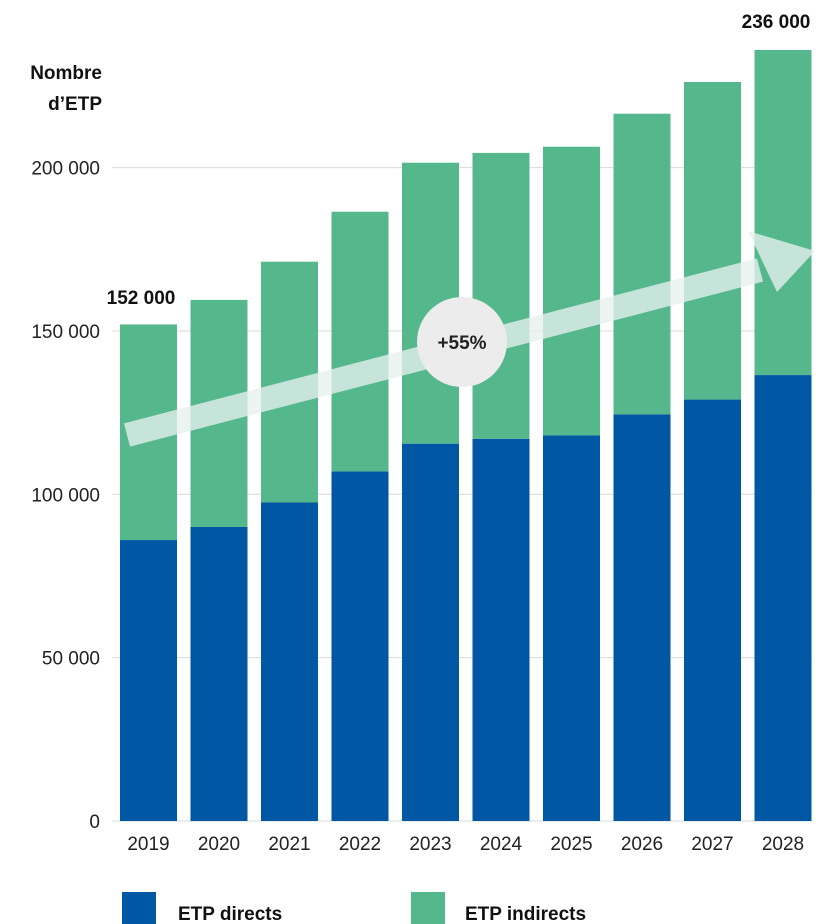 The width and height of the screenshot is (826, 924). I want to click on growth-badge: +55%, so click(462, 342).